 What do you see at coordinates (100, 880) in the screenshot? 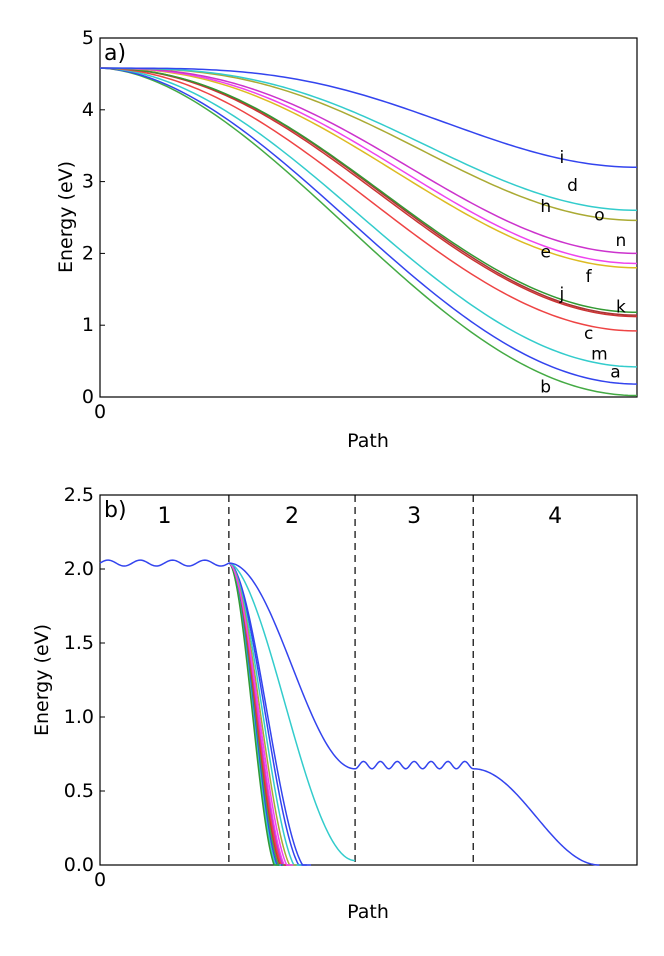
I see `panel-b-x-tick-label: 0` at bounding box center [100, 880].